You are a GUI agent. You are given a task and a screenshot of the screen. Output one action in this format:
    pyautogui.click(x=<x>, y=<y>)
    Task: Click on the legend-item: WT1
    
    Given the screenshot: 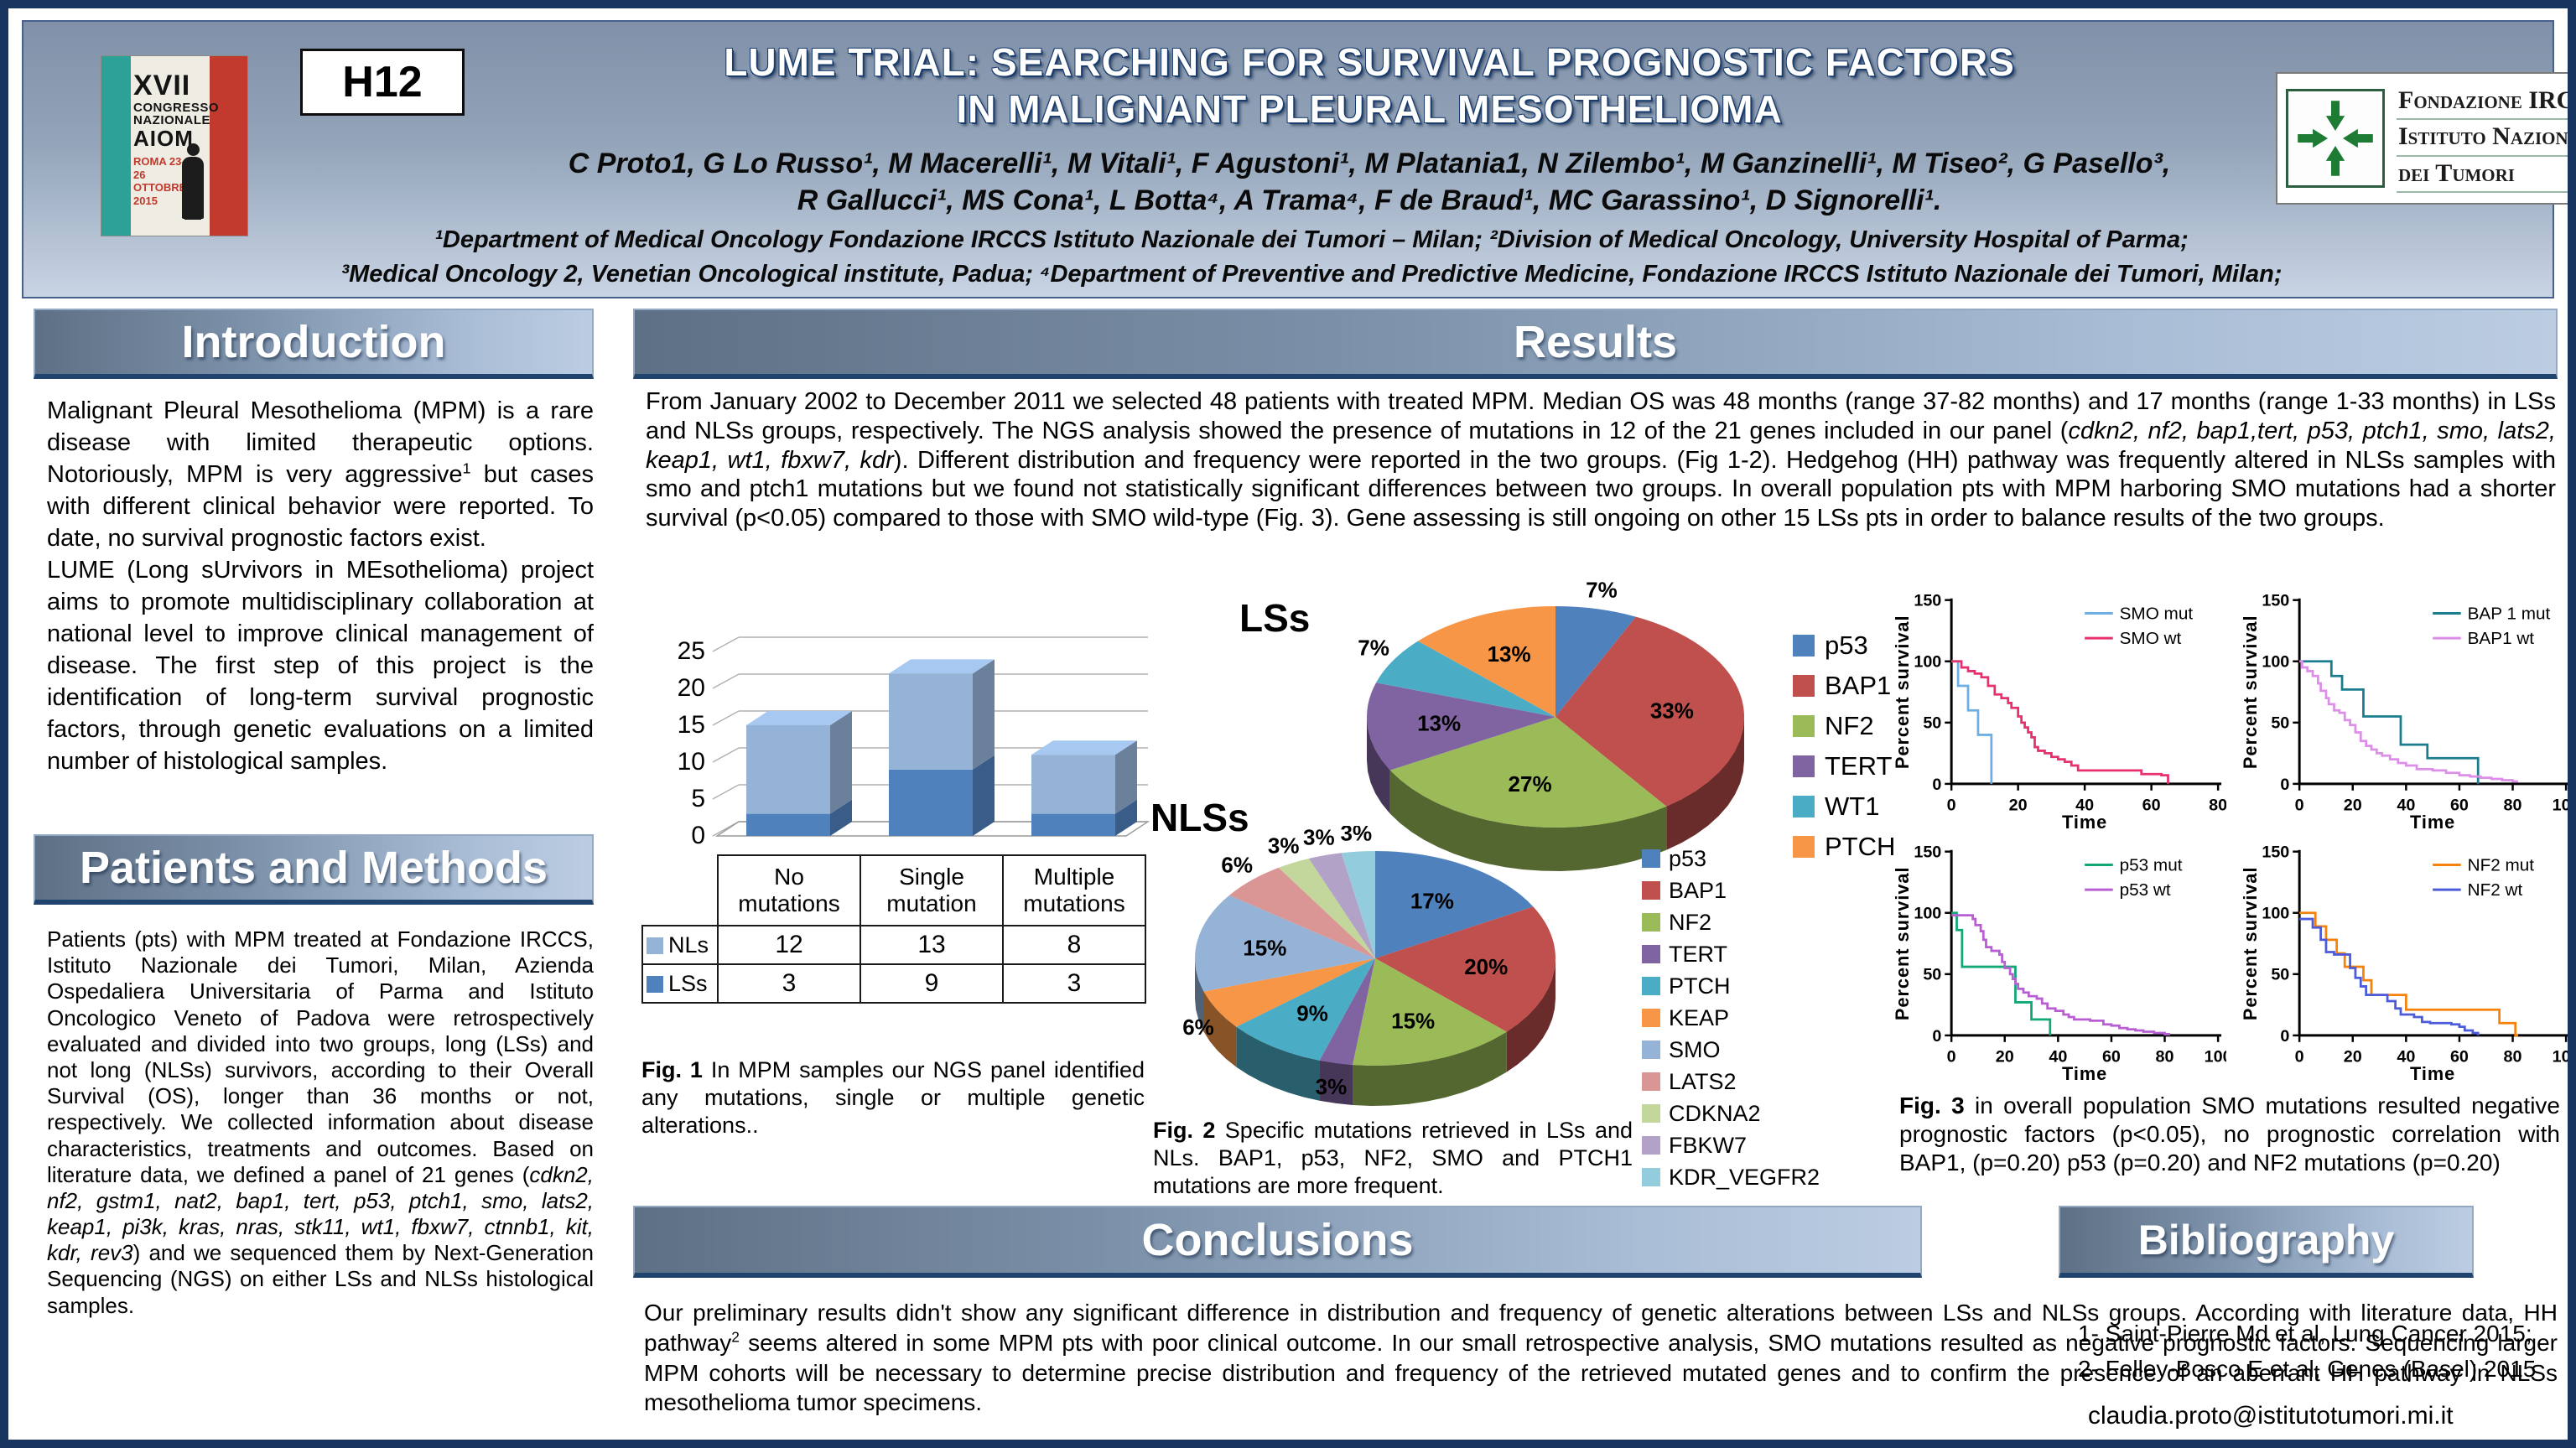 What is the action you would take?
    pyautogui.click(x=1844, y=806)
    